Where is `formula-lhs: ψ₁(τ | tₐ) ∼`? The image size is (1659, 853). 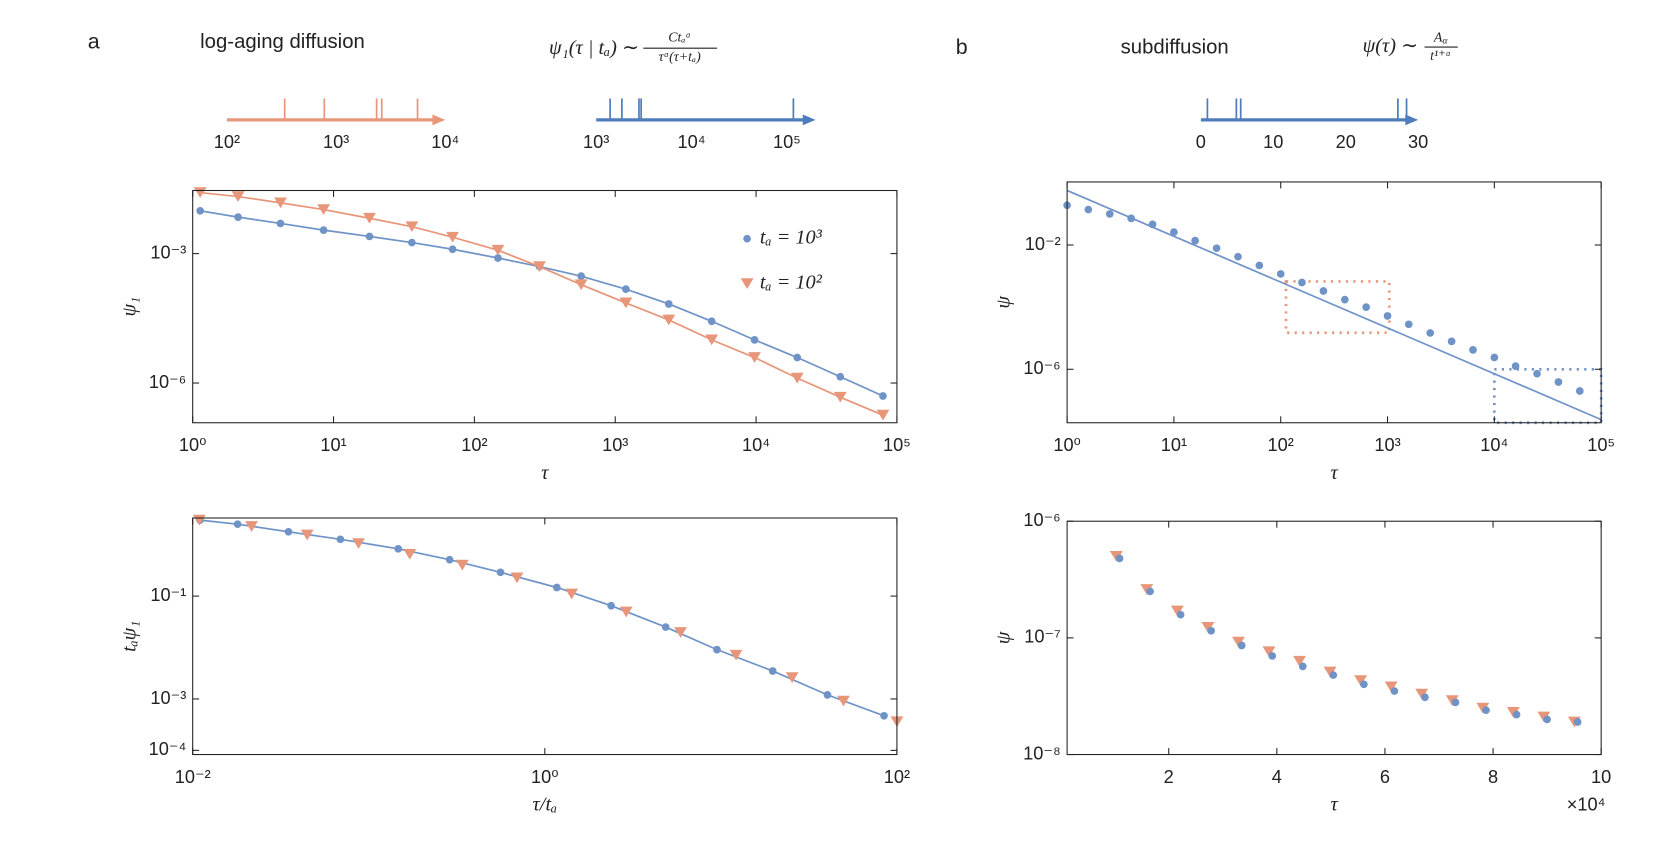 formula-lhs: ψ₁(τ | tₐ) ∼ is located at coordinates (594, 48).